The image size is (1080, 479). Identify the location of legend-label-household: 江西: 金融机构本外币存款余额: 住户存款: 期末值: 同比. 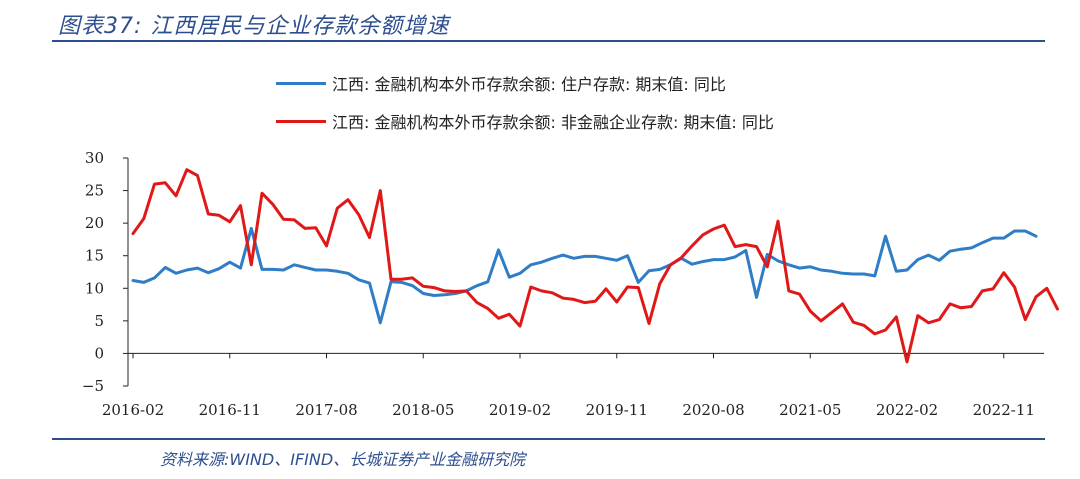
(529, 84).